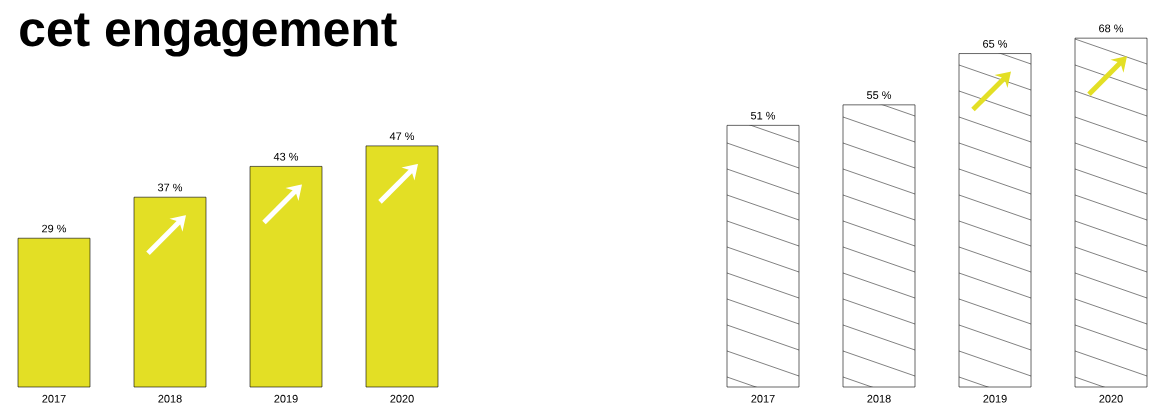  I want to click on data-label: 43 %, so click(286, 156).